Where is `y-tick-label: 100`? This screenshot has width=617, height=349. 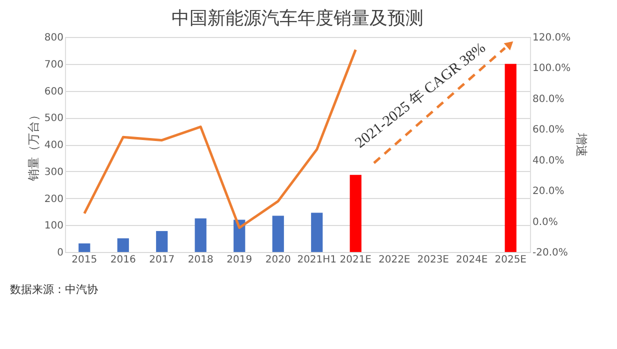 y-tick-label: 100 is located at coordinates (54, 226).